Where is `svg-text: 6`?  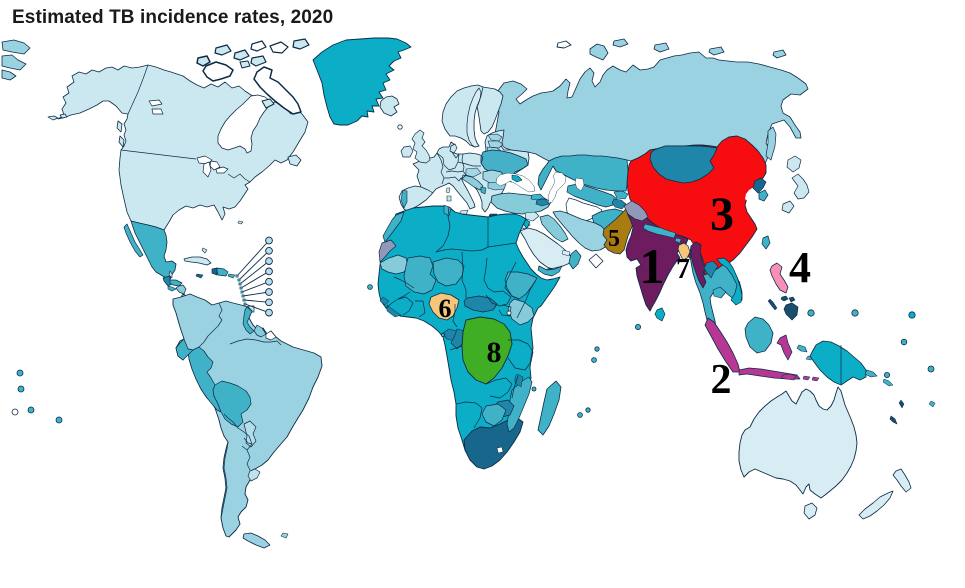 svg-text: 6 is located at coordinates (445, 308).